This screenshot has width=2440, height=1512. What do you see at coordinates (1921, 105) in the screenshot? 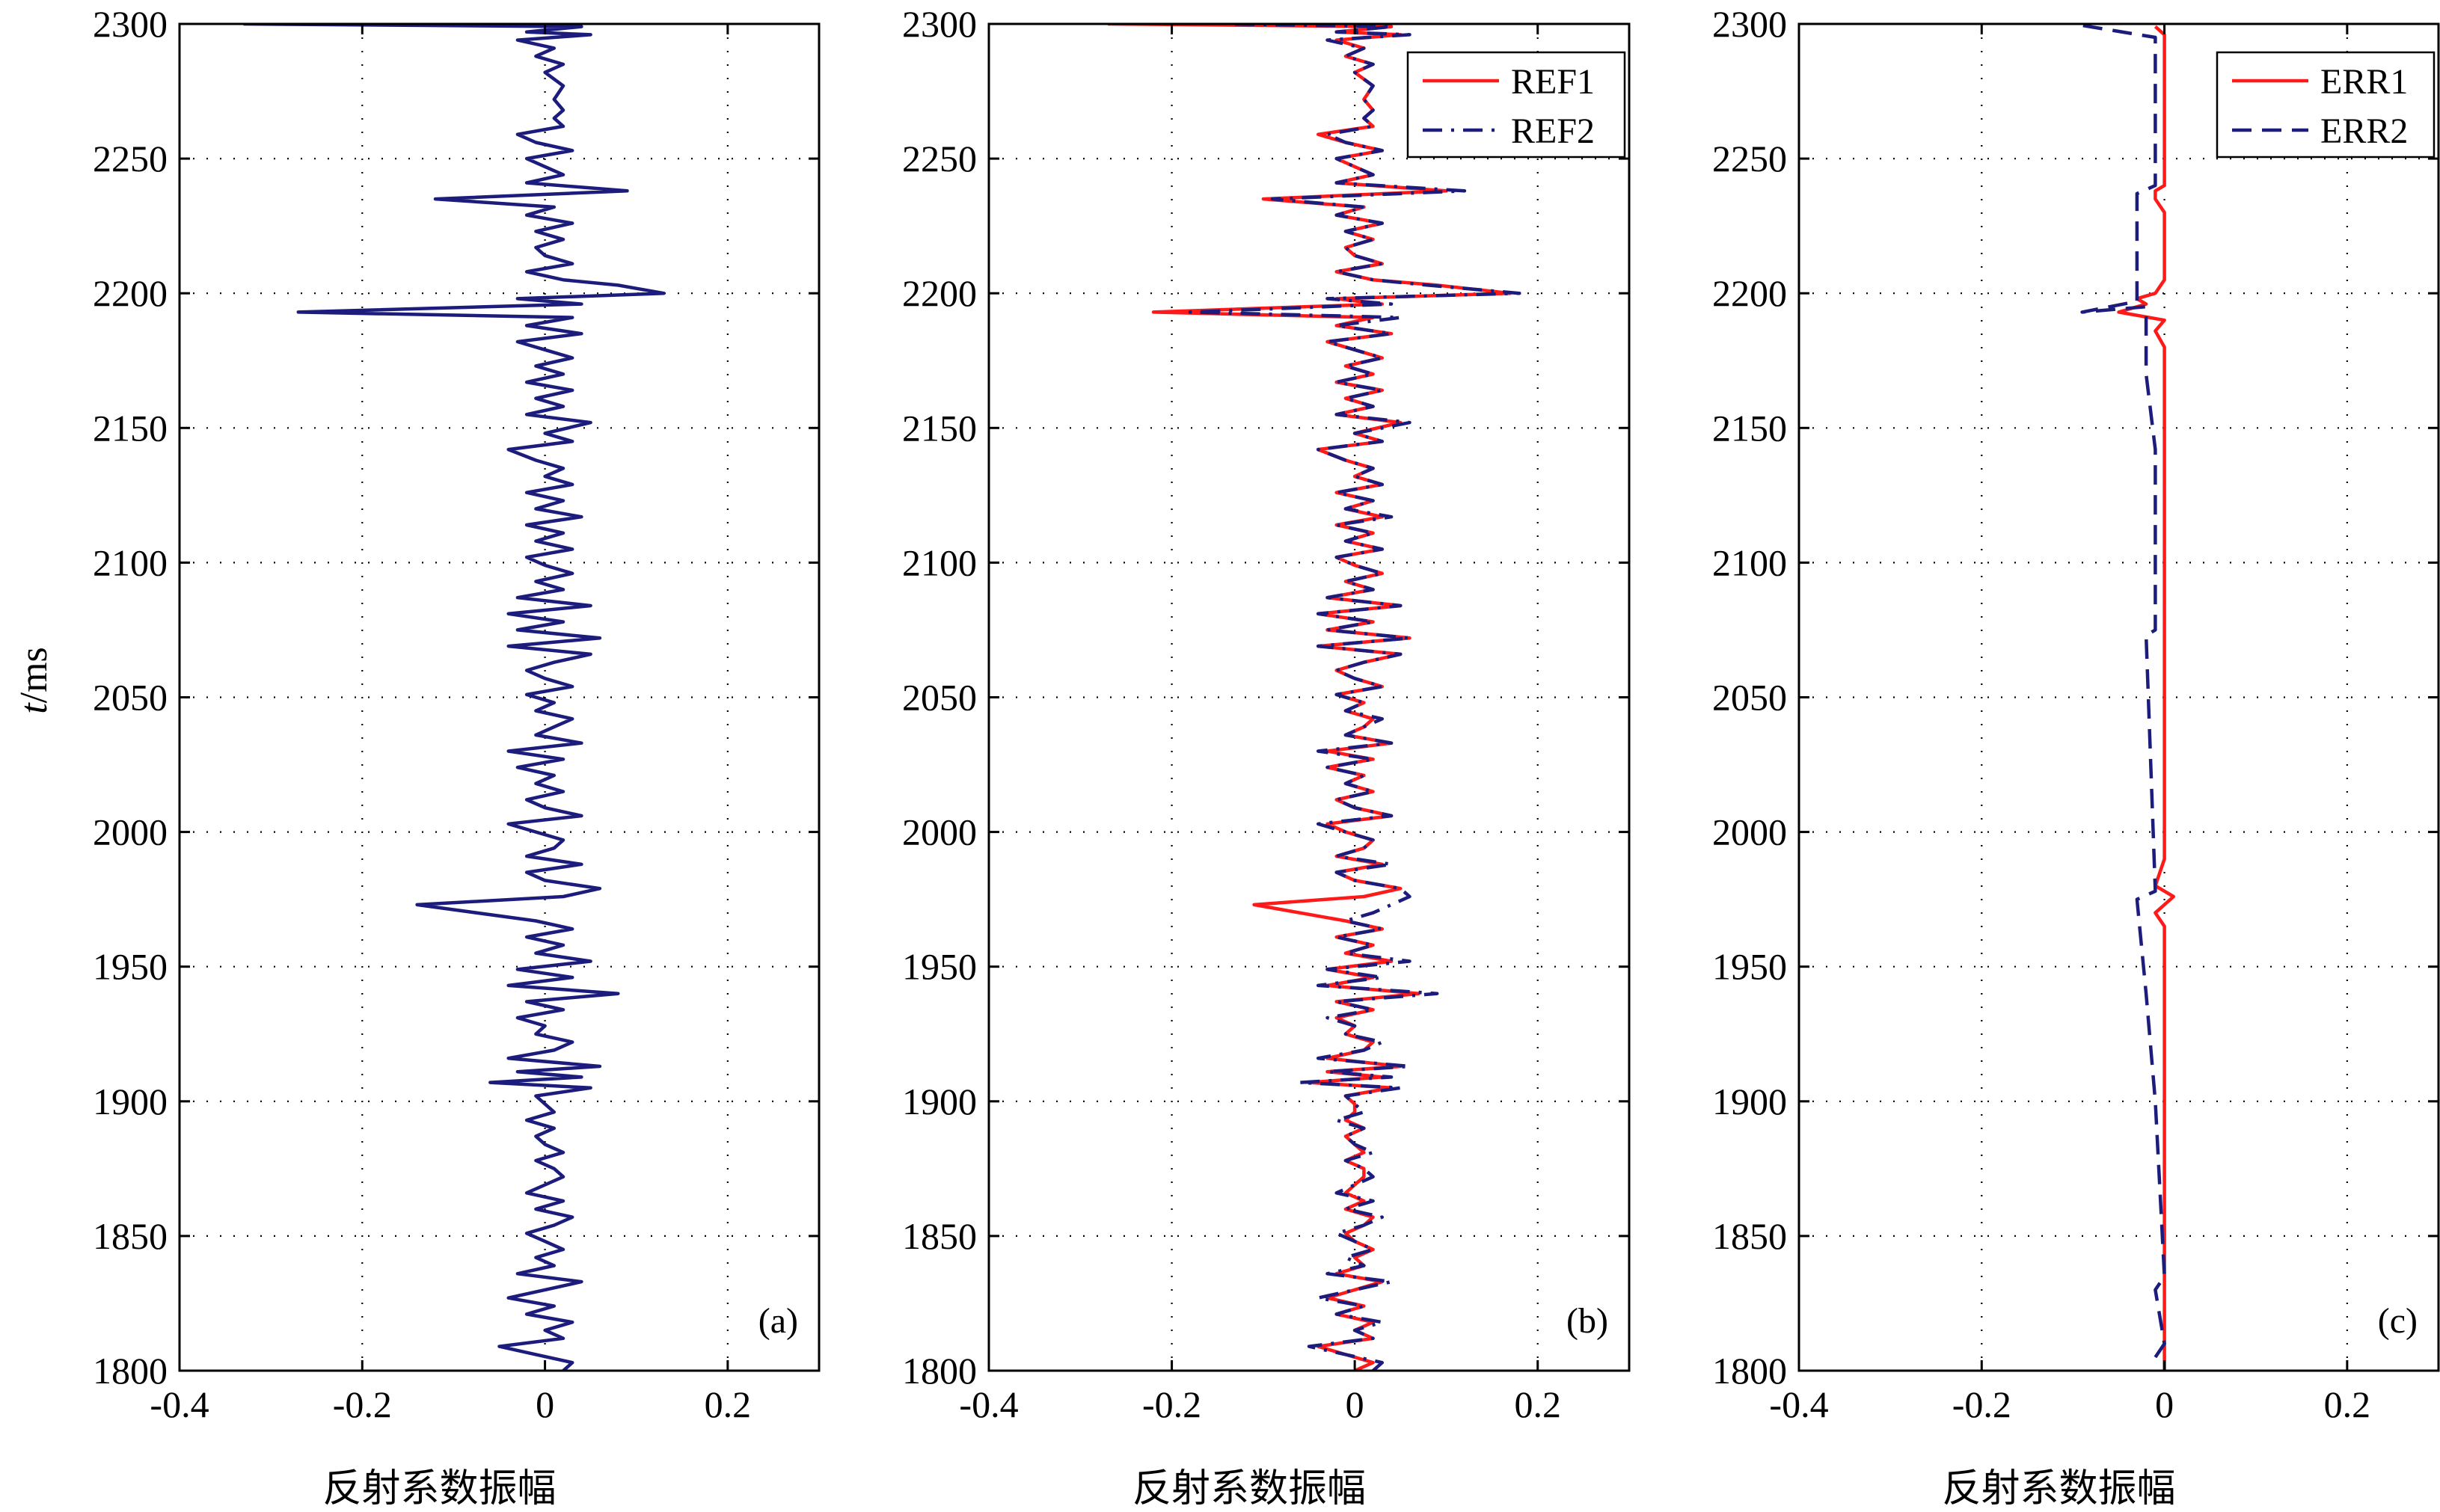
I see `legend-layer: REF1 REF2 ERR1 ERR2` at bounding box center [1921, 105].